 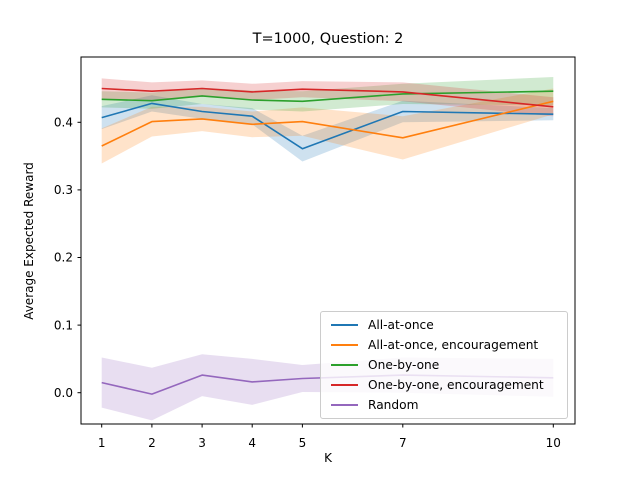 I want to click on legend-item: All-at-once, encouragement, so click(x=444, y=345).